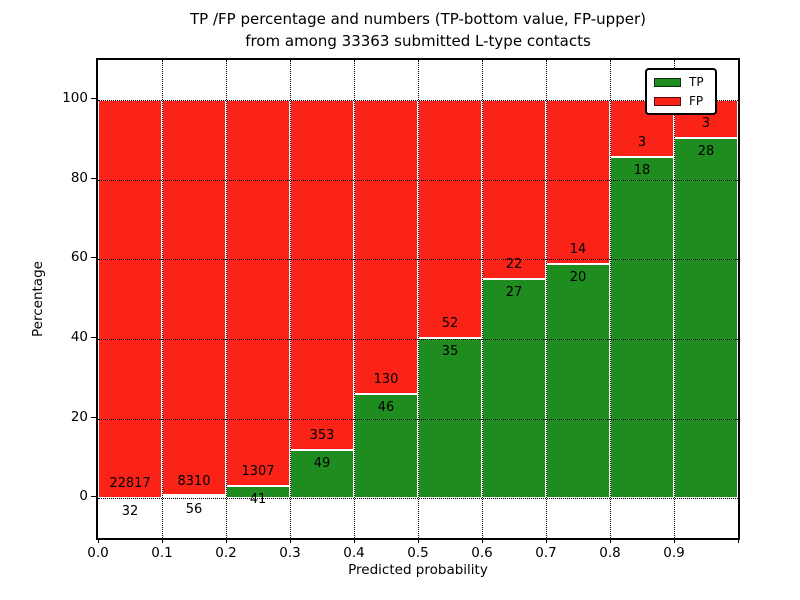 This screenshot has width=800, height=600. Describe the element at coordinates (546, 553) in the screenshot. I see `x-tick-label: 0.7` at that location.